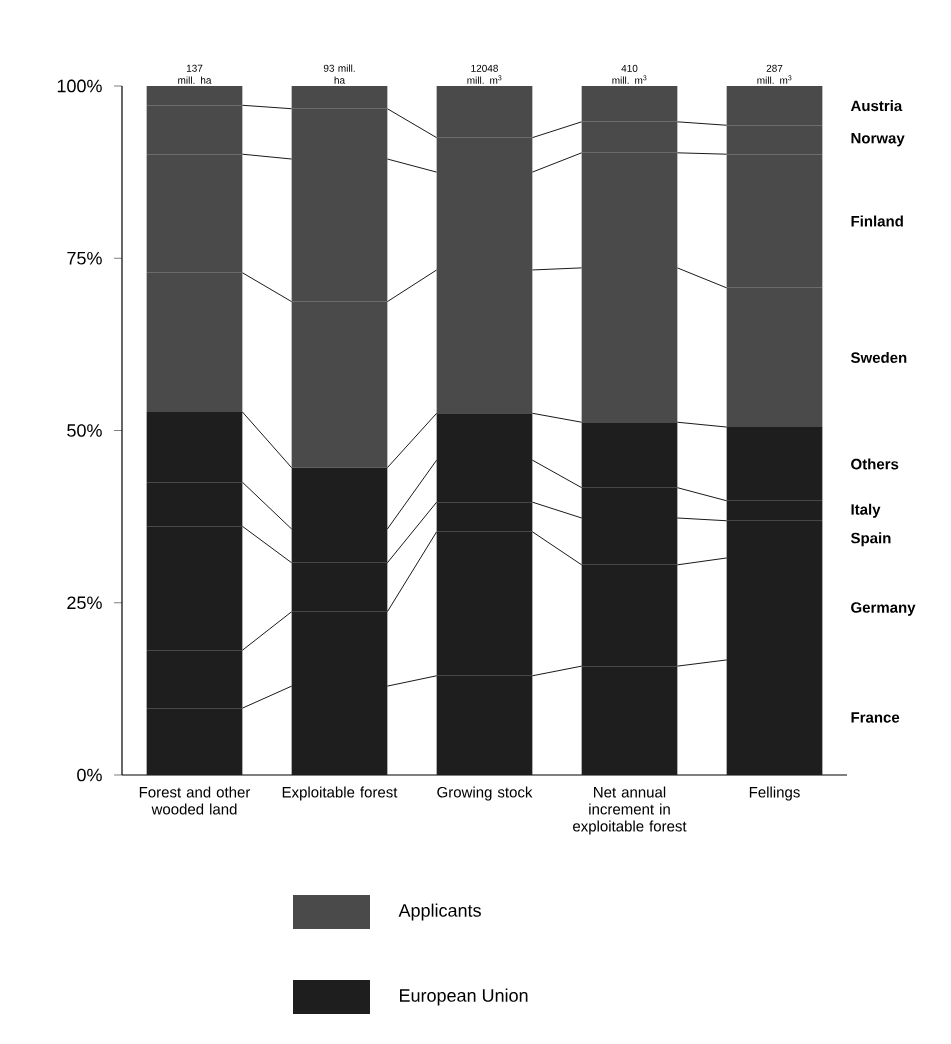  I want to click on annotation: 287 mill. m$^{3}$, so click(774, 74).